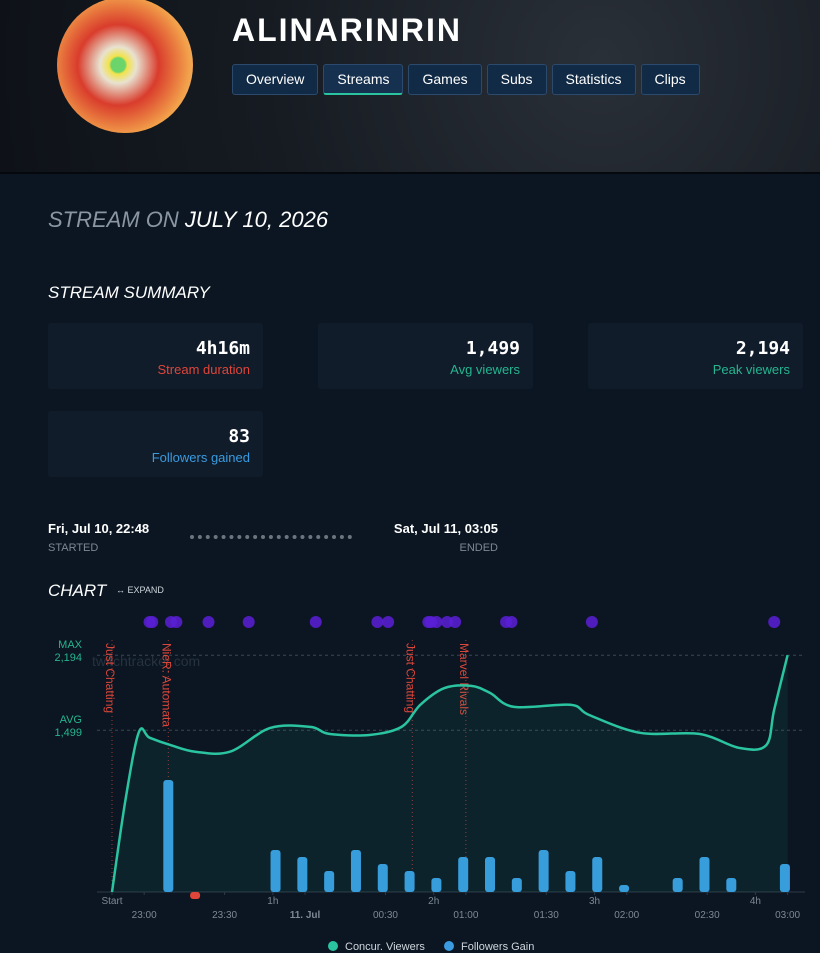 This screenshot has width=820, height=953. Describe the element at coordinates (546, 915) in the screenshot. I see `x-tick-label: 01:30` at that location.